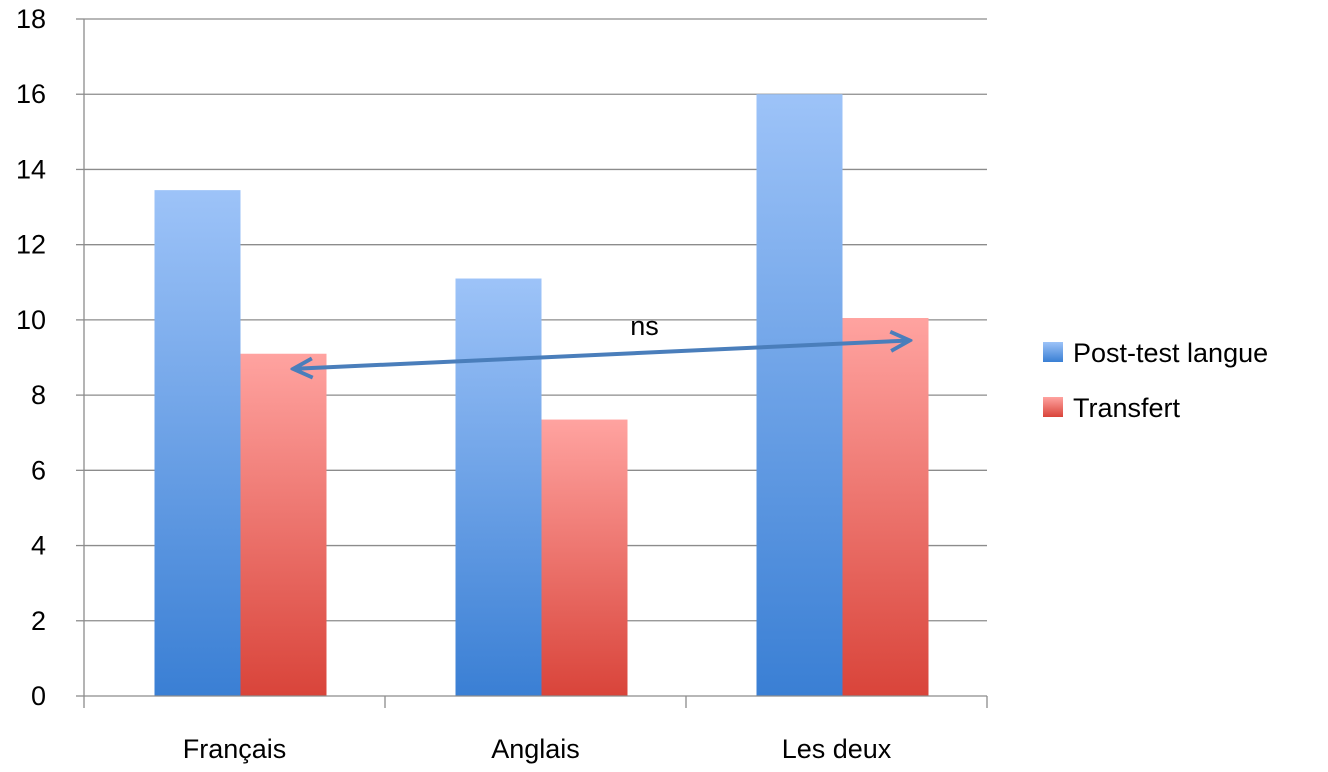  I want to click on annotation-label: ns, so click(644, 326).